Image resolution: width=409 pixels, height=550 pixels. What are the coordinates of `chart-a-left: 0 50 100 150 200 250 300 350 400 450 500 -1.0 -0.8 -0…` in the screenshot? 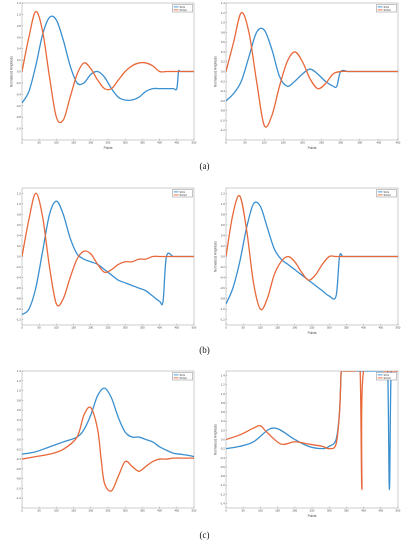 It's located at (104, 75).